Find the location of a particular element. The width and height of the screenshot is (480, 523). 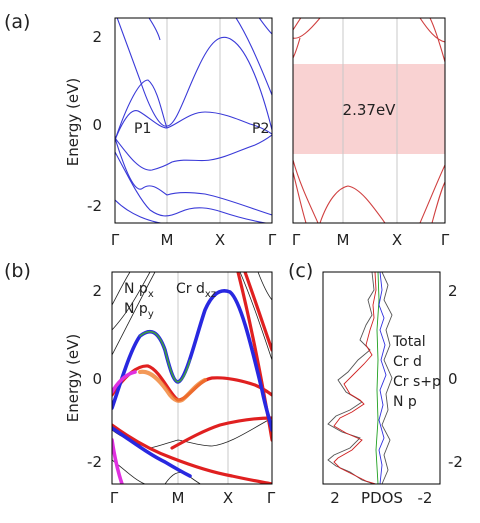

legend-cr-sp: Cr s+p is located at coordinates (417, 382).